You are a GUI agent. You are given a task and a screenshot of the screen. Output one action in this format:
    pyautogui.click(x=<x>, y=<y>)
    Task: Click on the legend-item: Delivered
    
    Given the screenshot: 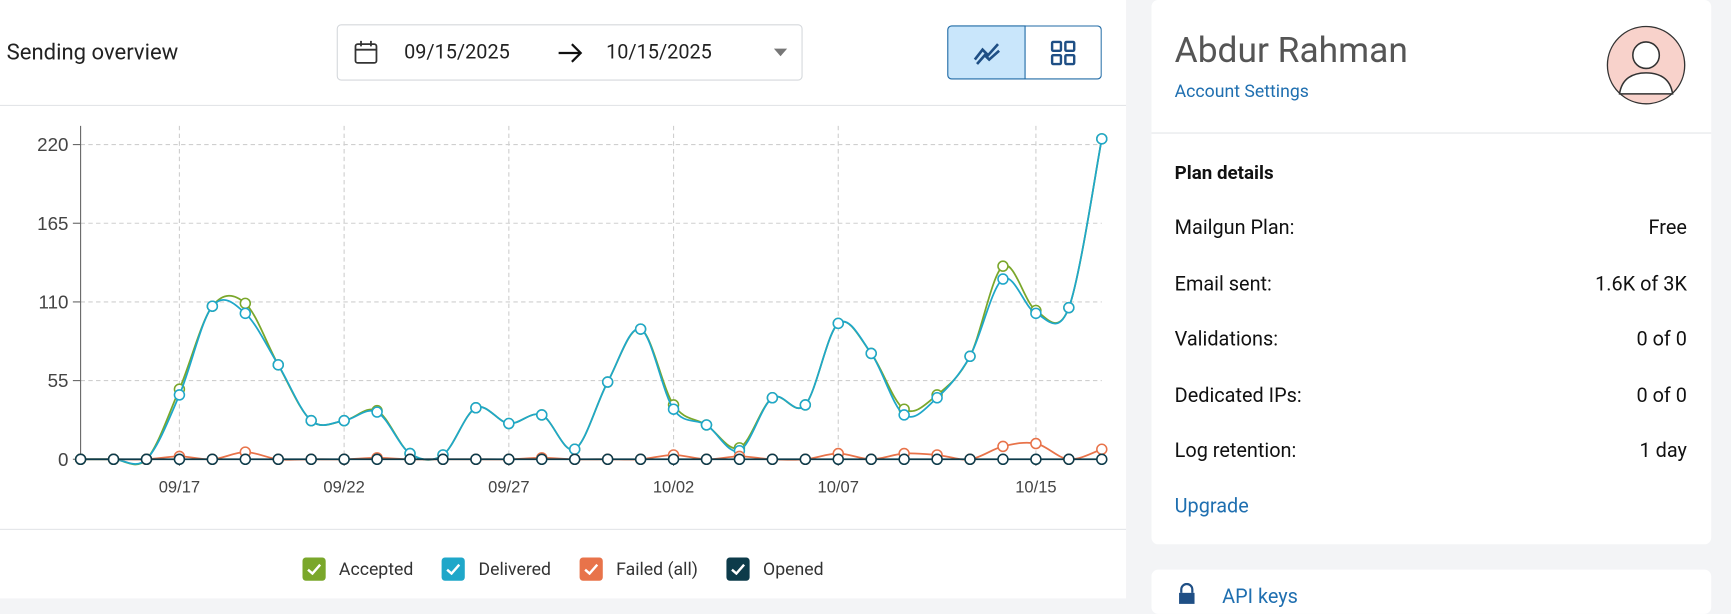 What is the action you would take?
    pyautogui.click(x=496, y=568)
    